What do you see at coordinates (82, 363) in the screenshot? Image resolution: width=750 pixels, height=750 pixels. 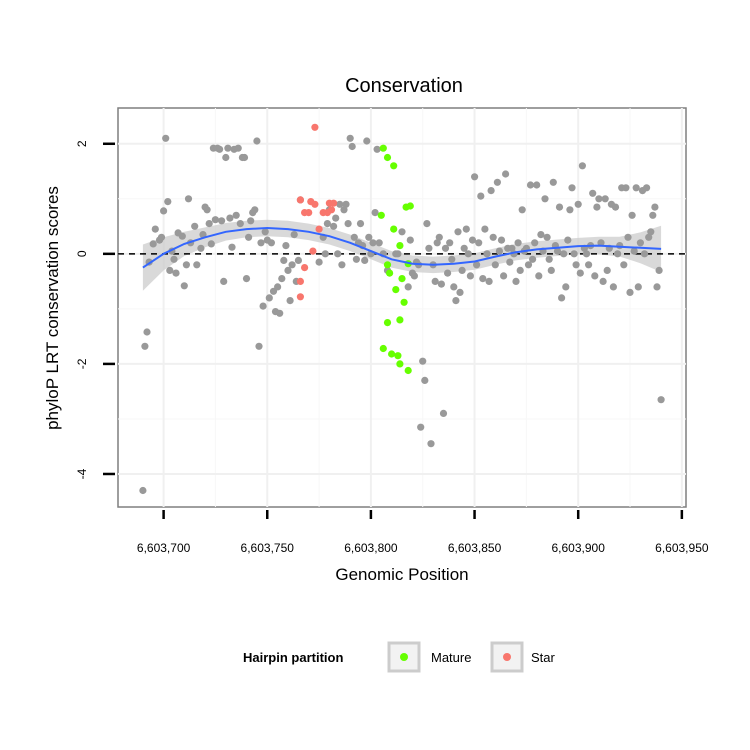 I see `y-tick-label: -2` at bounding box center [82, 363].